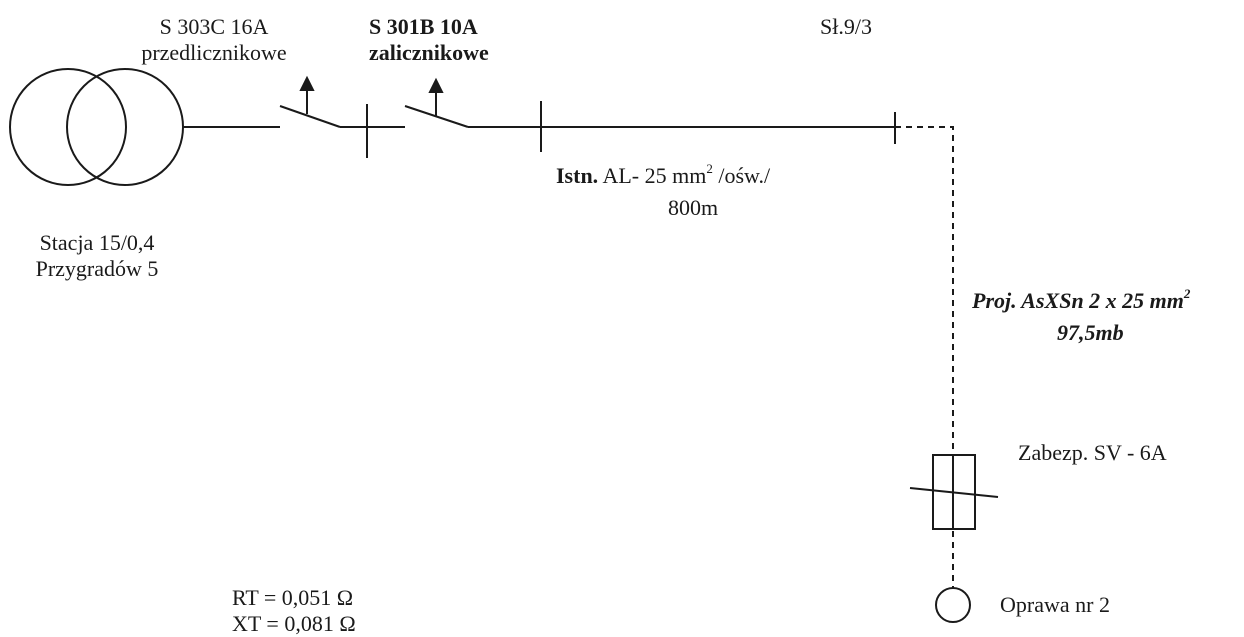 The height and width of the screenshot is (637, 1244). Describe the element at coordinates (436, 85) in the screenshot. I see `breaker-2-arrowhead` at that location.